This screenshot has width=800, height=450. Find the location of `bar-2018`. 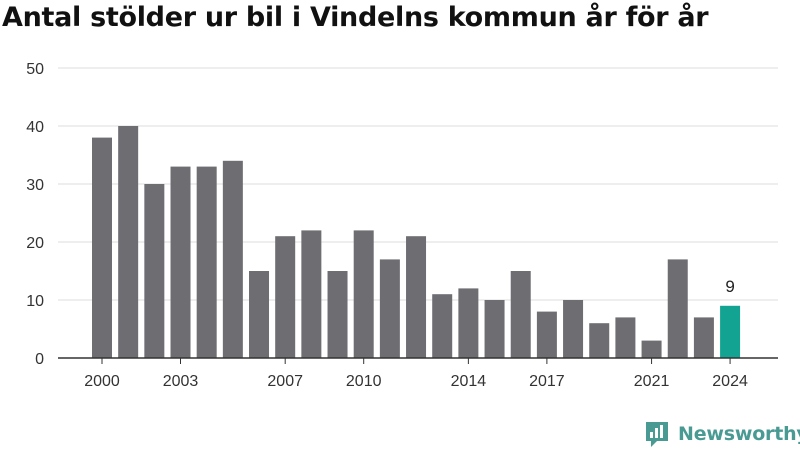

bar-2018 is located at coordinates (573, 329).